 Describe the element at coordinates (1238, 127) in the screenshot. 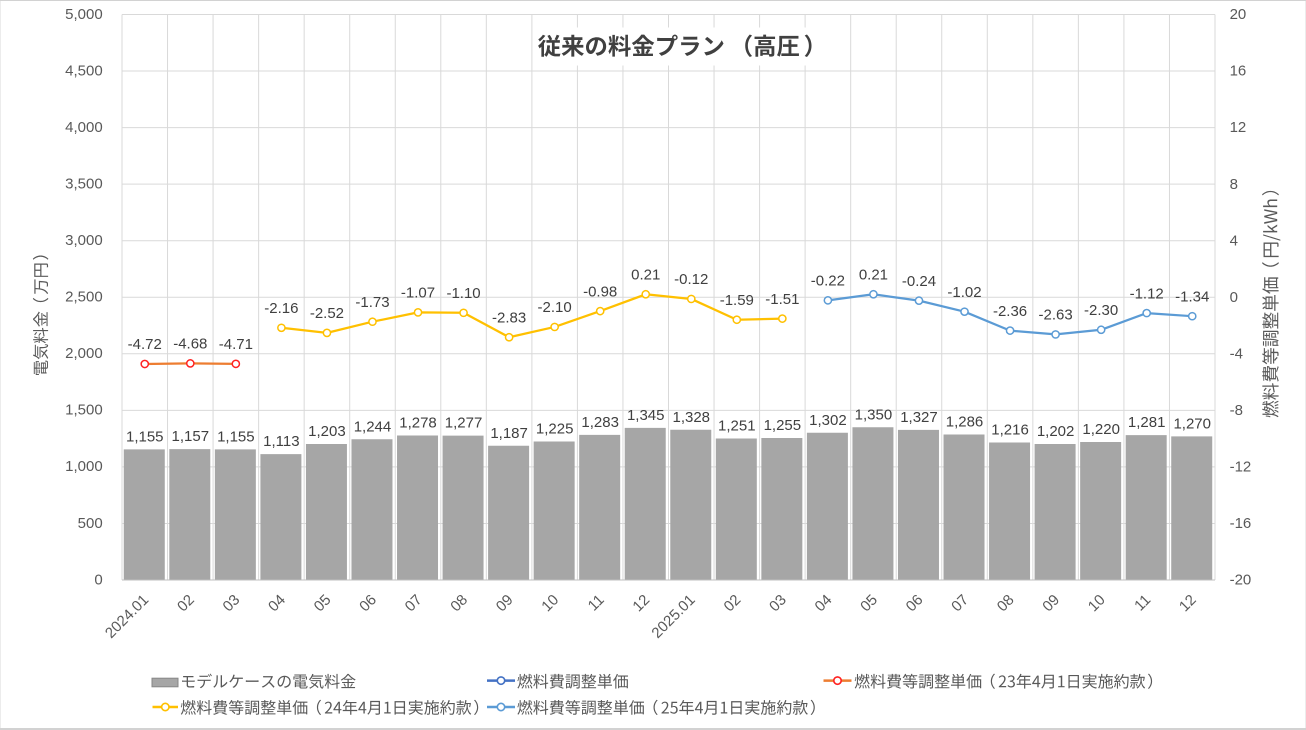

I see `svg-text: 12` at that location.